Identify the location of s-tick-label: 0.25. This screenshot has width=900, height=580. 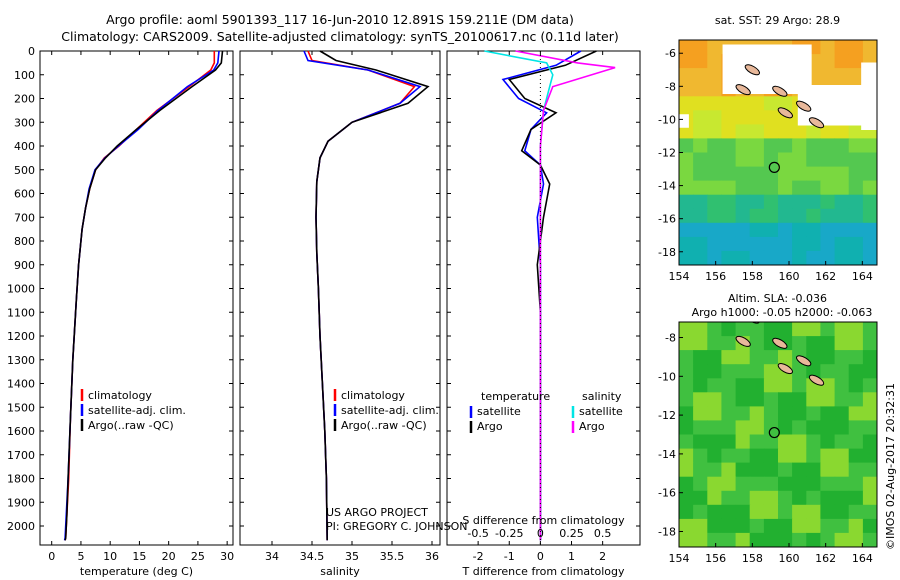
(571, 533).